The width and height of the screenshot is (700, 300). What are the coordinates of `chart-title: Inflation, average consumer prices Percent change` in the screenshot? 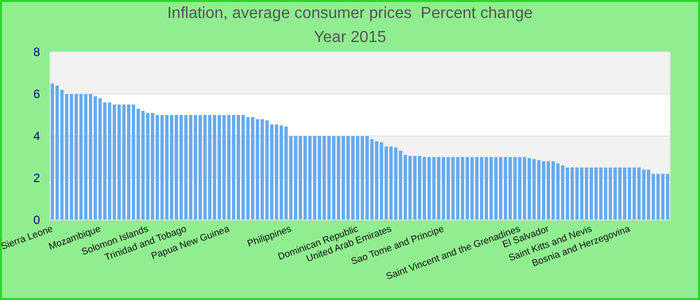 It's located at (350, 13).